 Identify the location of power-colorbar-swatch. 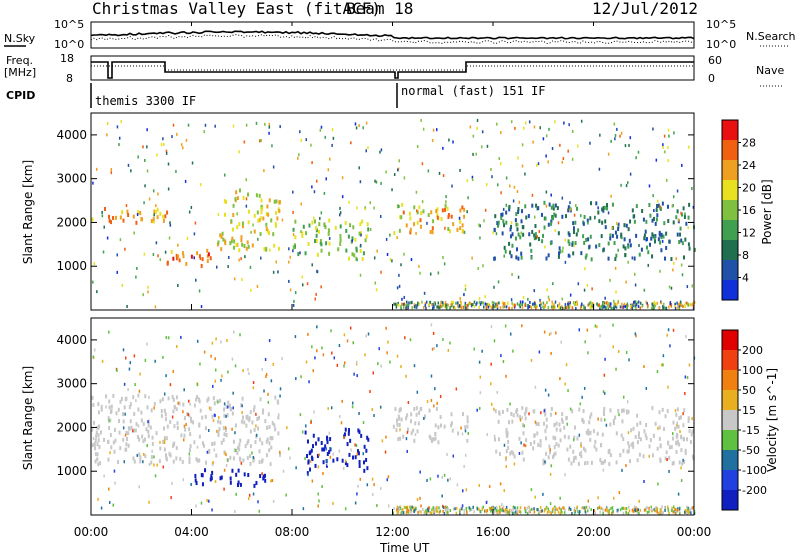
(730, 130).